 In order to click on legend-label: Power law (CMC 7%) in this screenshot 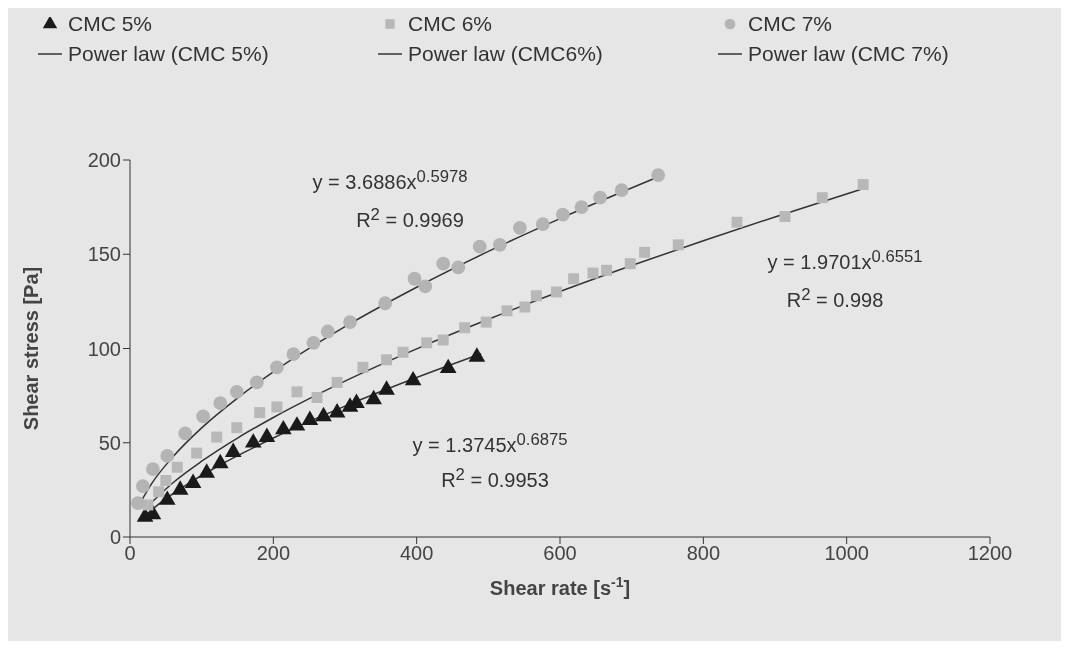, I will do `click(848, 54)`.